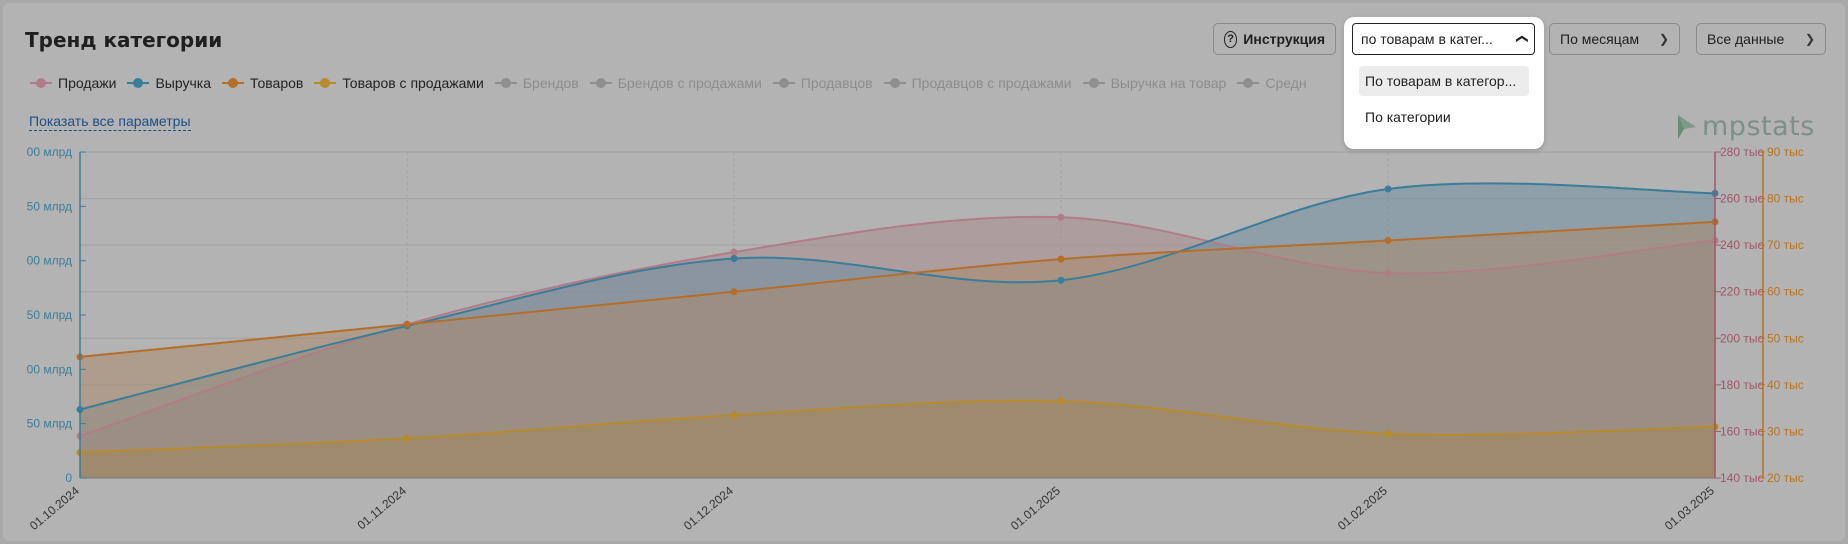 This screenshot has width=1848, height=544. I want to click on legend-item: Продавцов с продажами, so click(977, 83).